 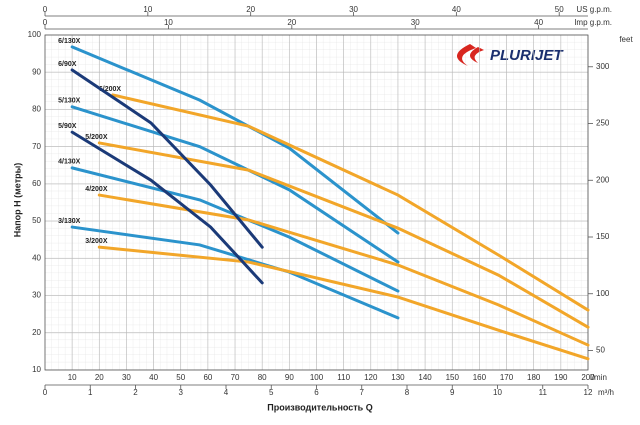 I want to click on curve-label: 4/130X, so click(x=69, y=162).